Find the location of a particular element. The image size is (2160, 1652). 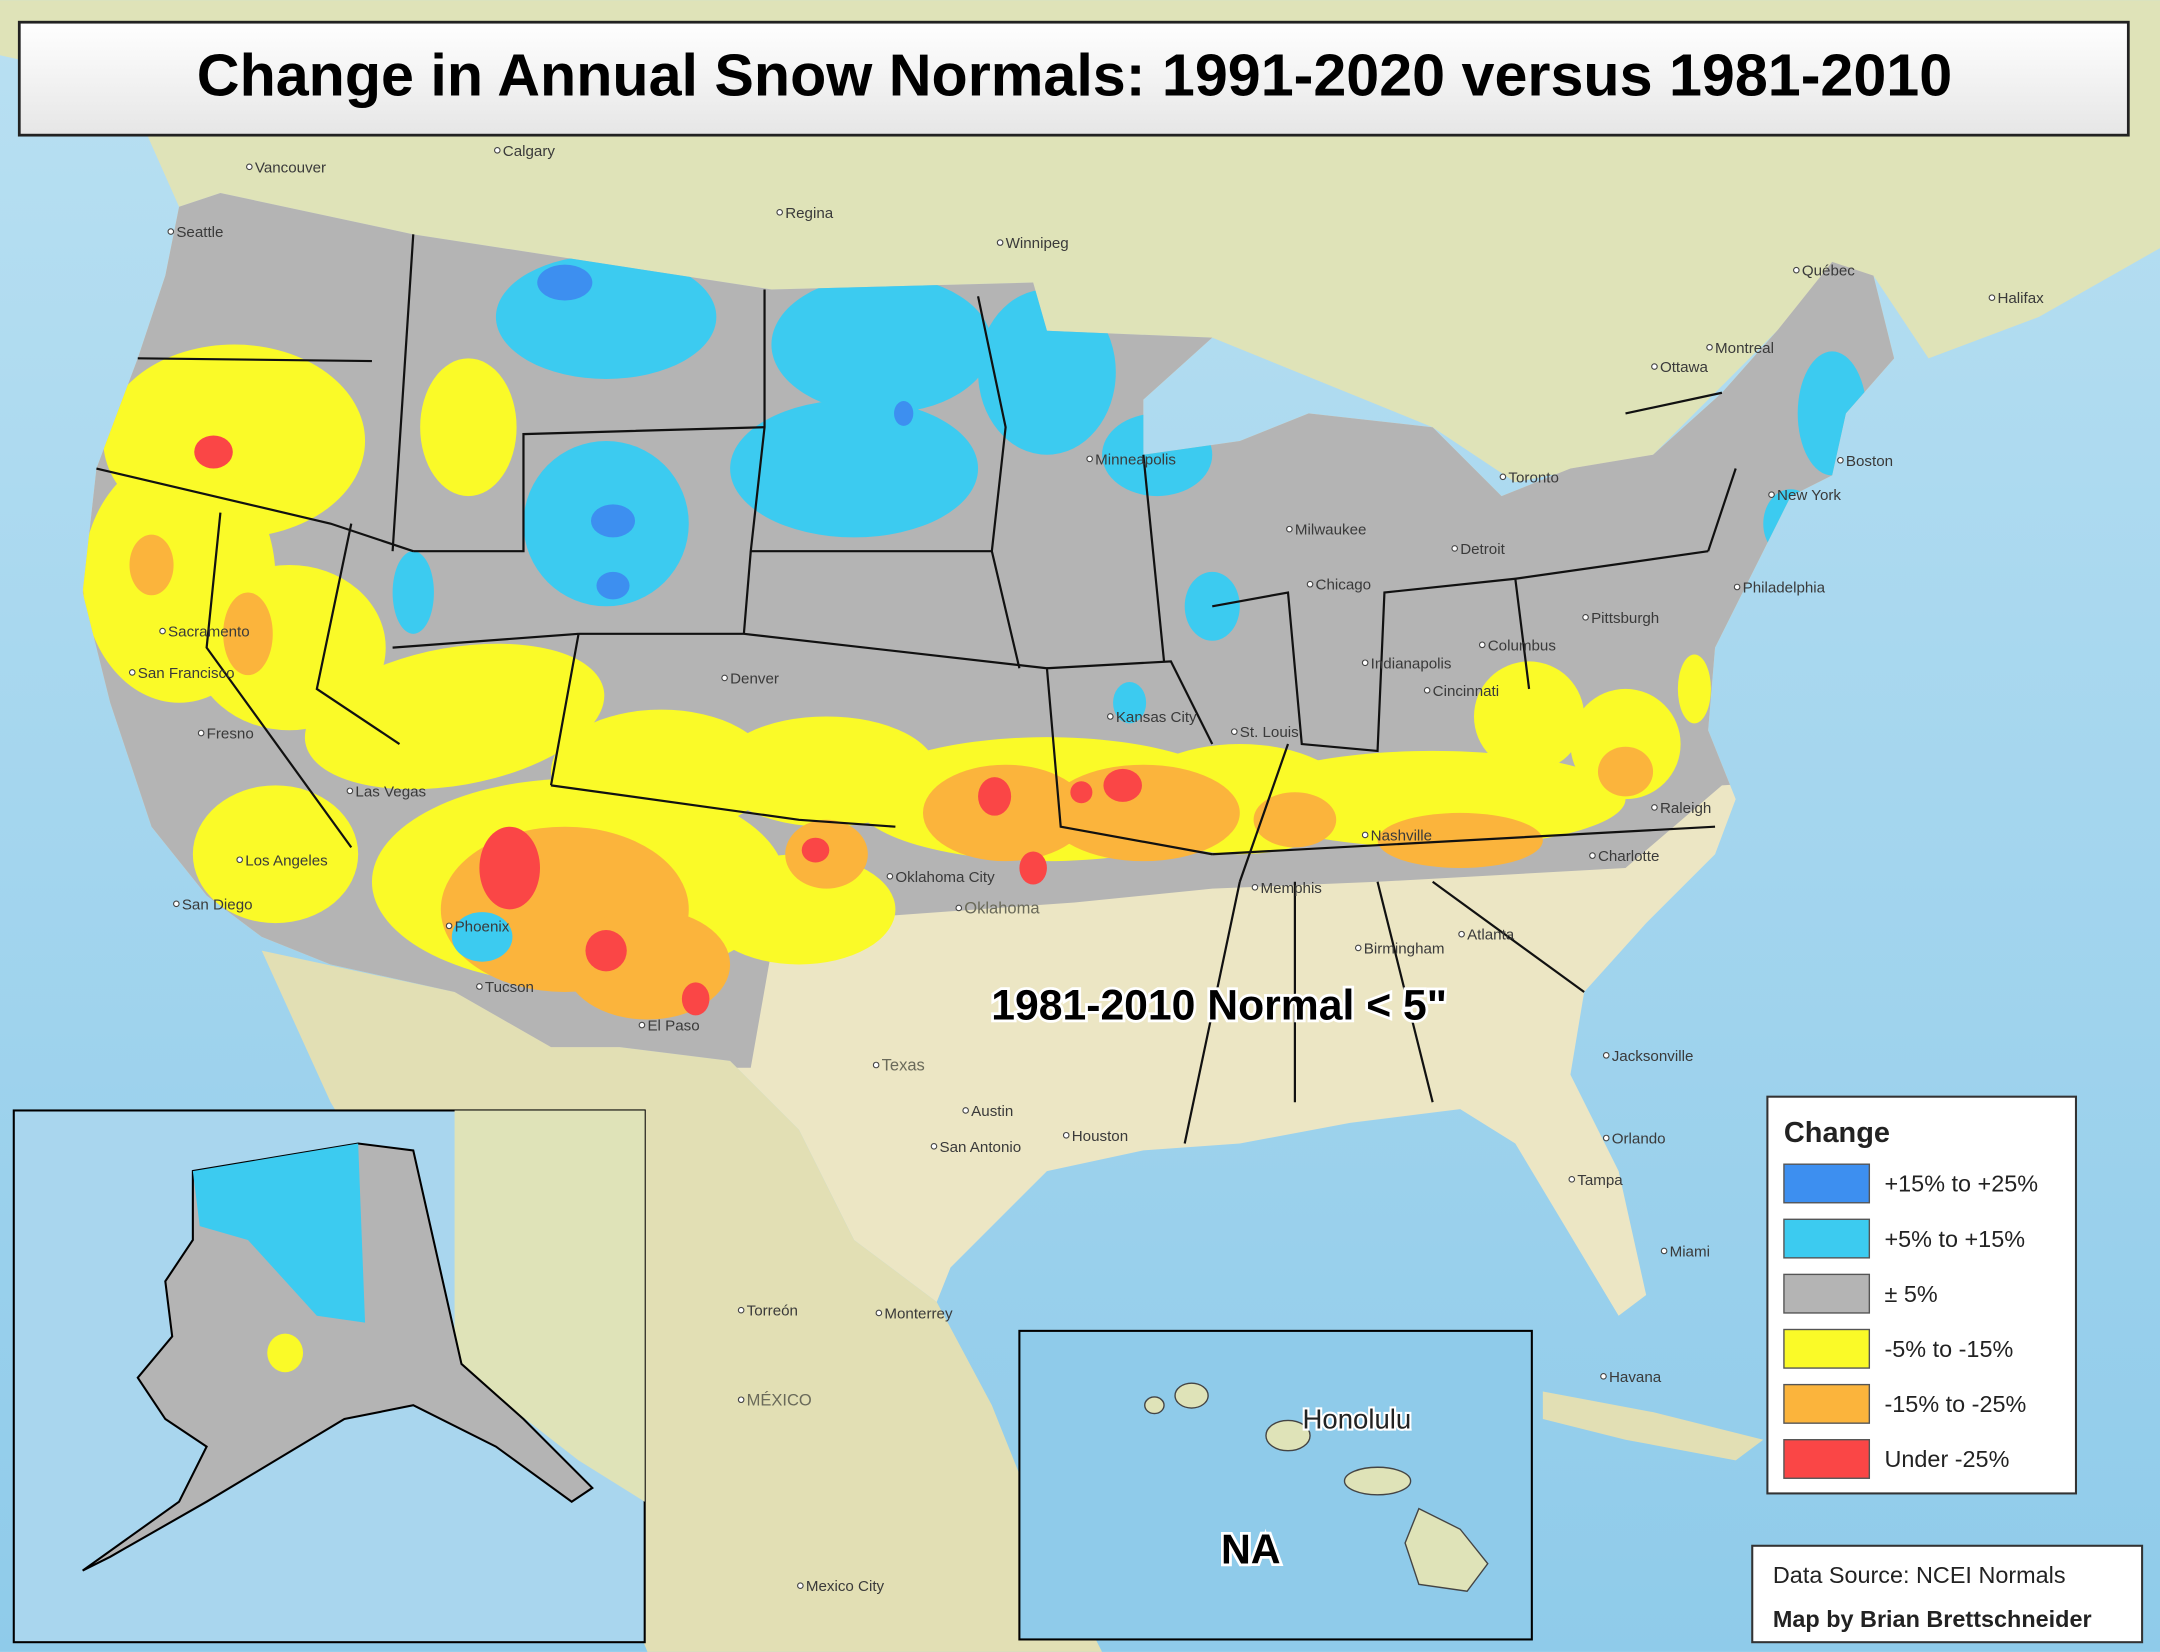

place-label: Kansas City is located at coordinates (1156, 717).